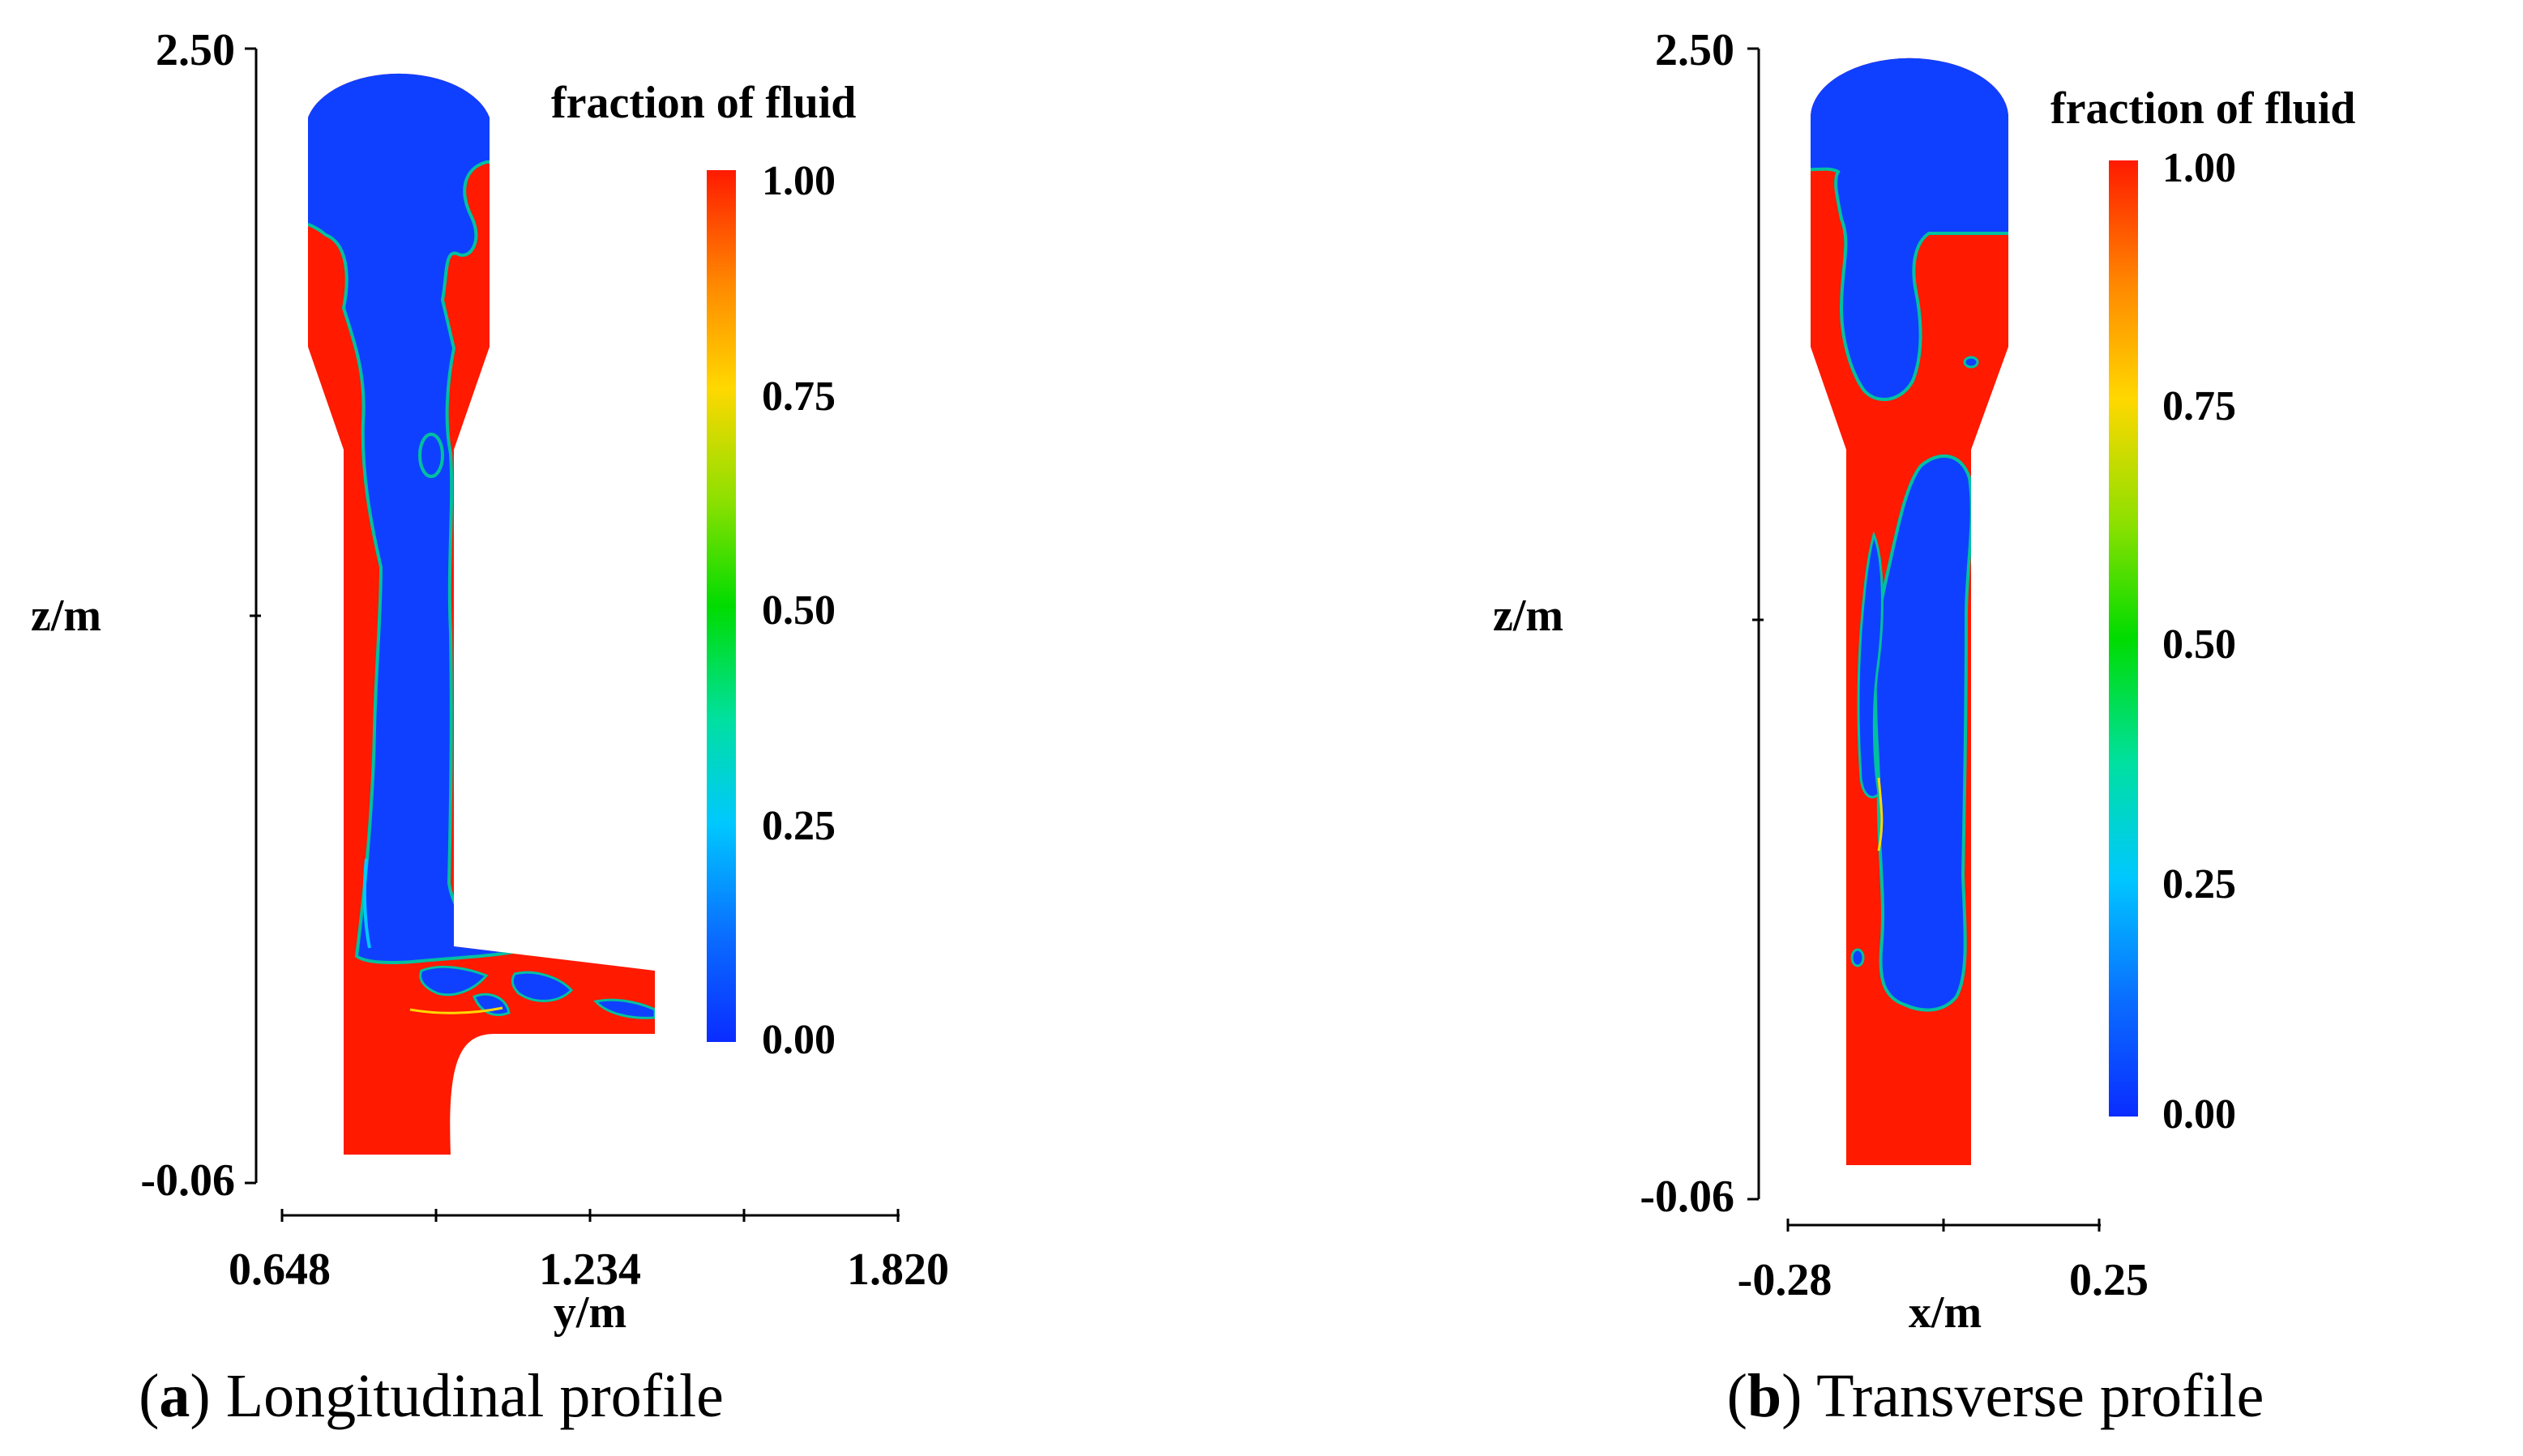 The image size is (2523, 1456). I want to click on colorbar-tick-a-4: 0.25, so click(799, 826).